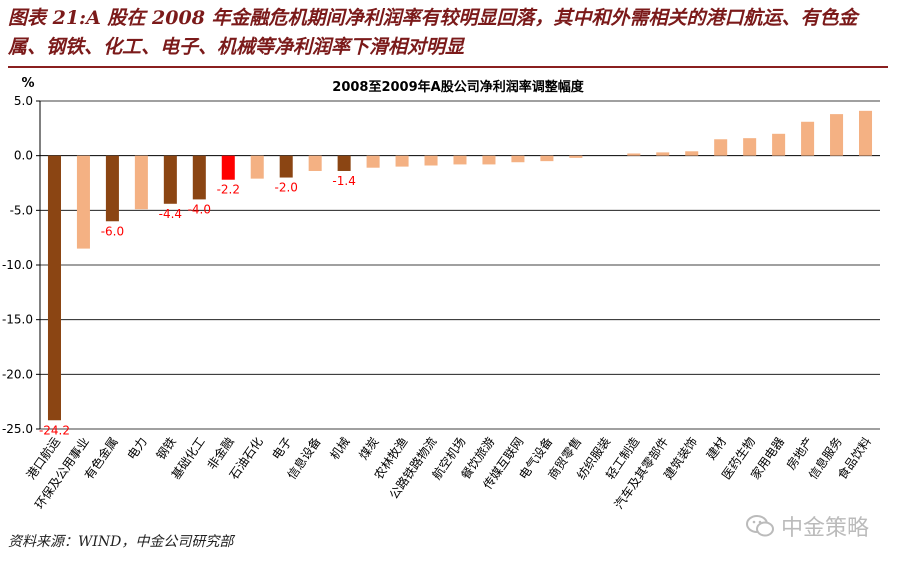 Image resolution: width=898 pixels, height=564 pixels. I want to click on data-label: -24.2, so click(54, 430).